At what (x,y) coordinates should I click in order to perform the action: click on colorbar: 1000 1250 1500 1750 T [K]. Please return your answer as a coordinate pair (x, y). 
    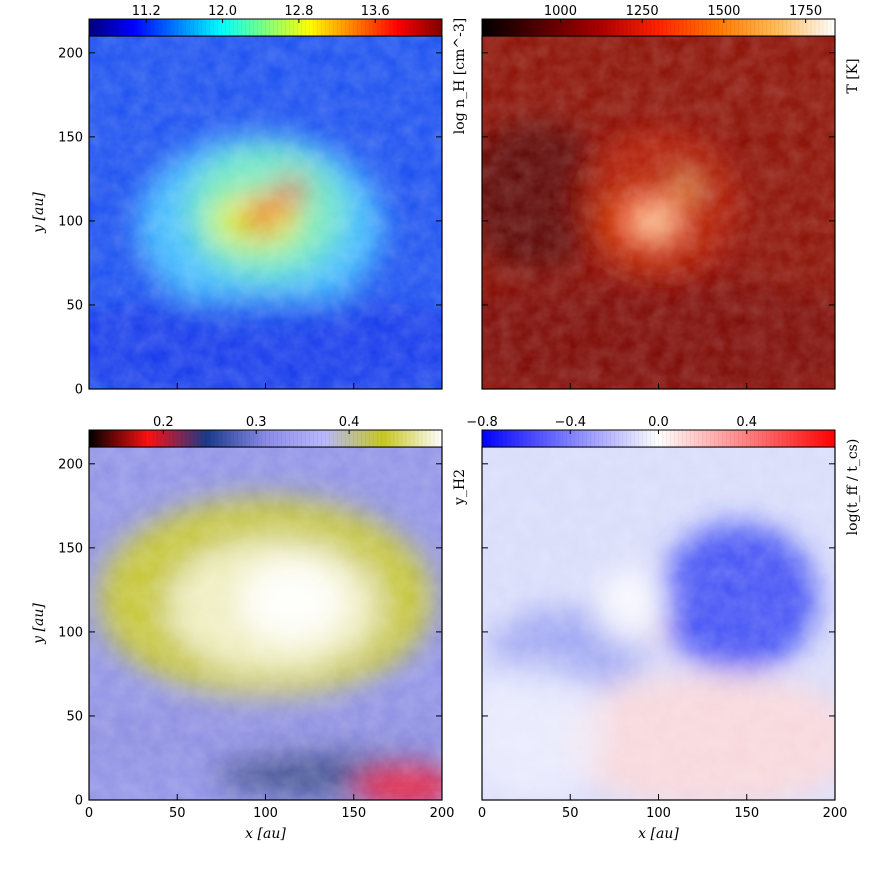
    Looking at the image, I should click on (671, 49).